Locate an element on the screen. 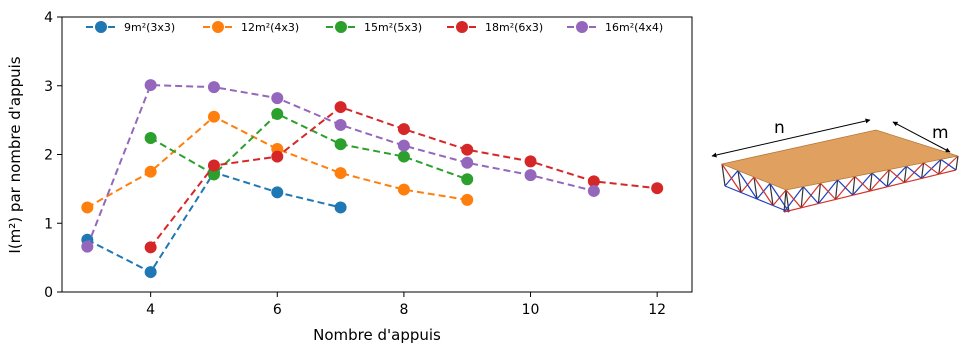 This screenshot has width=963, height=343. y-tick-label: 1 is located at coordinates (48, 224).